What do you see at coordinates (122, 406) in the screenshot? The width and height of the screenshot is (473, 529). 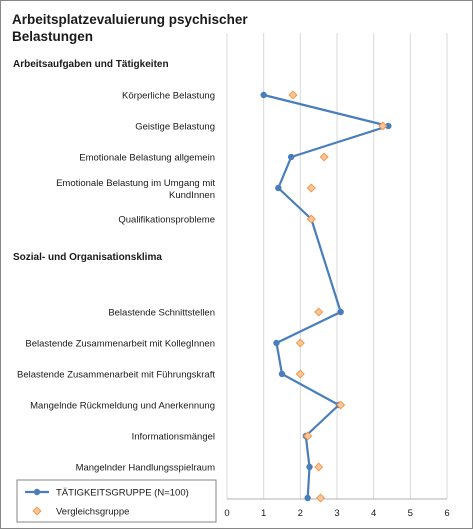 I see `category-label-9: Mangelnde Rückmeldung und Anerkennung` at bounding box center [122, 406].